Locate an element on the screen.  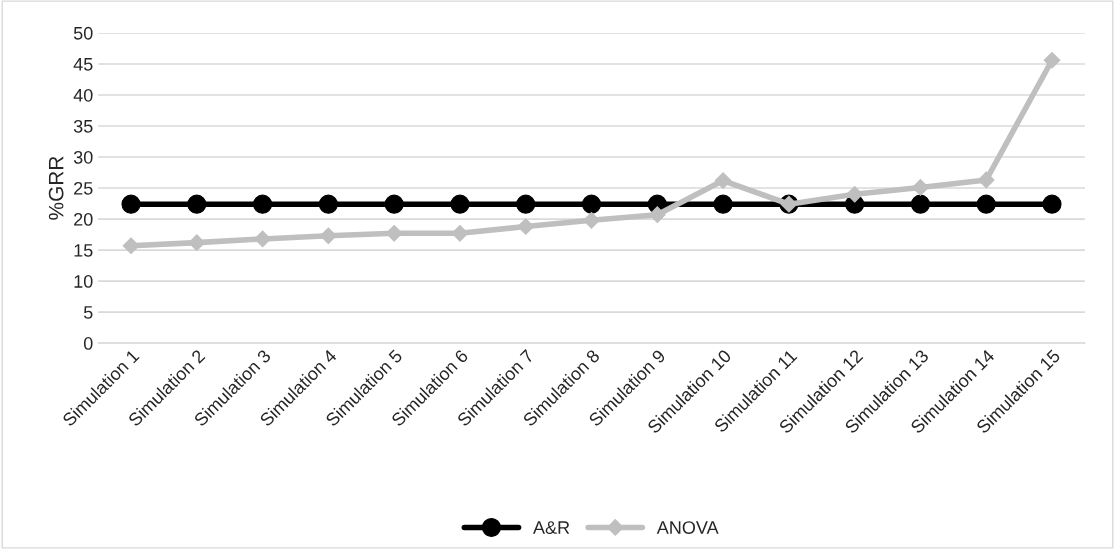
y-tick-label: 50 is located at coordinates (83, 33).